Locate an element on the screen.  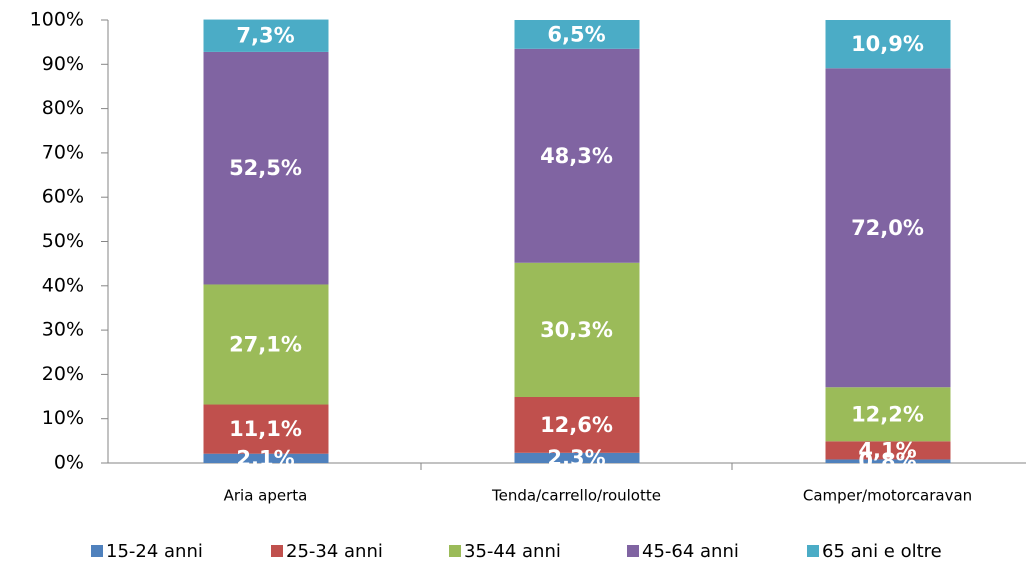
data-label: 10,9% is located at coordinates (887, 44).